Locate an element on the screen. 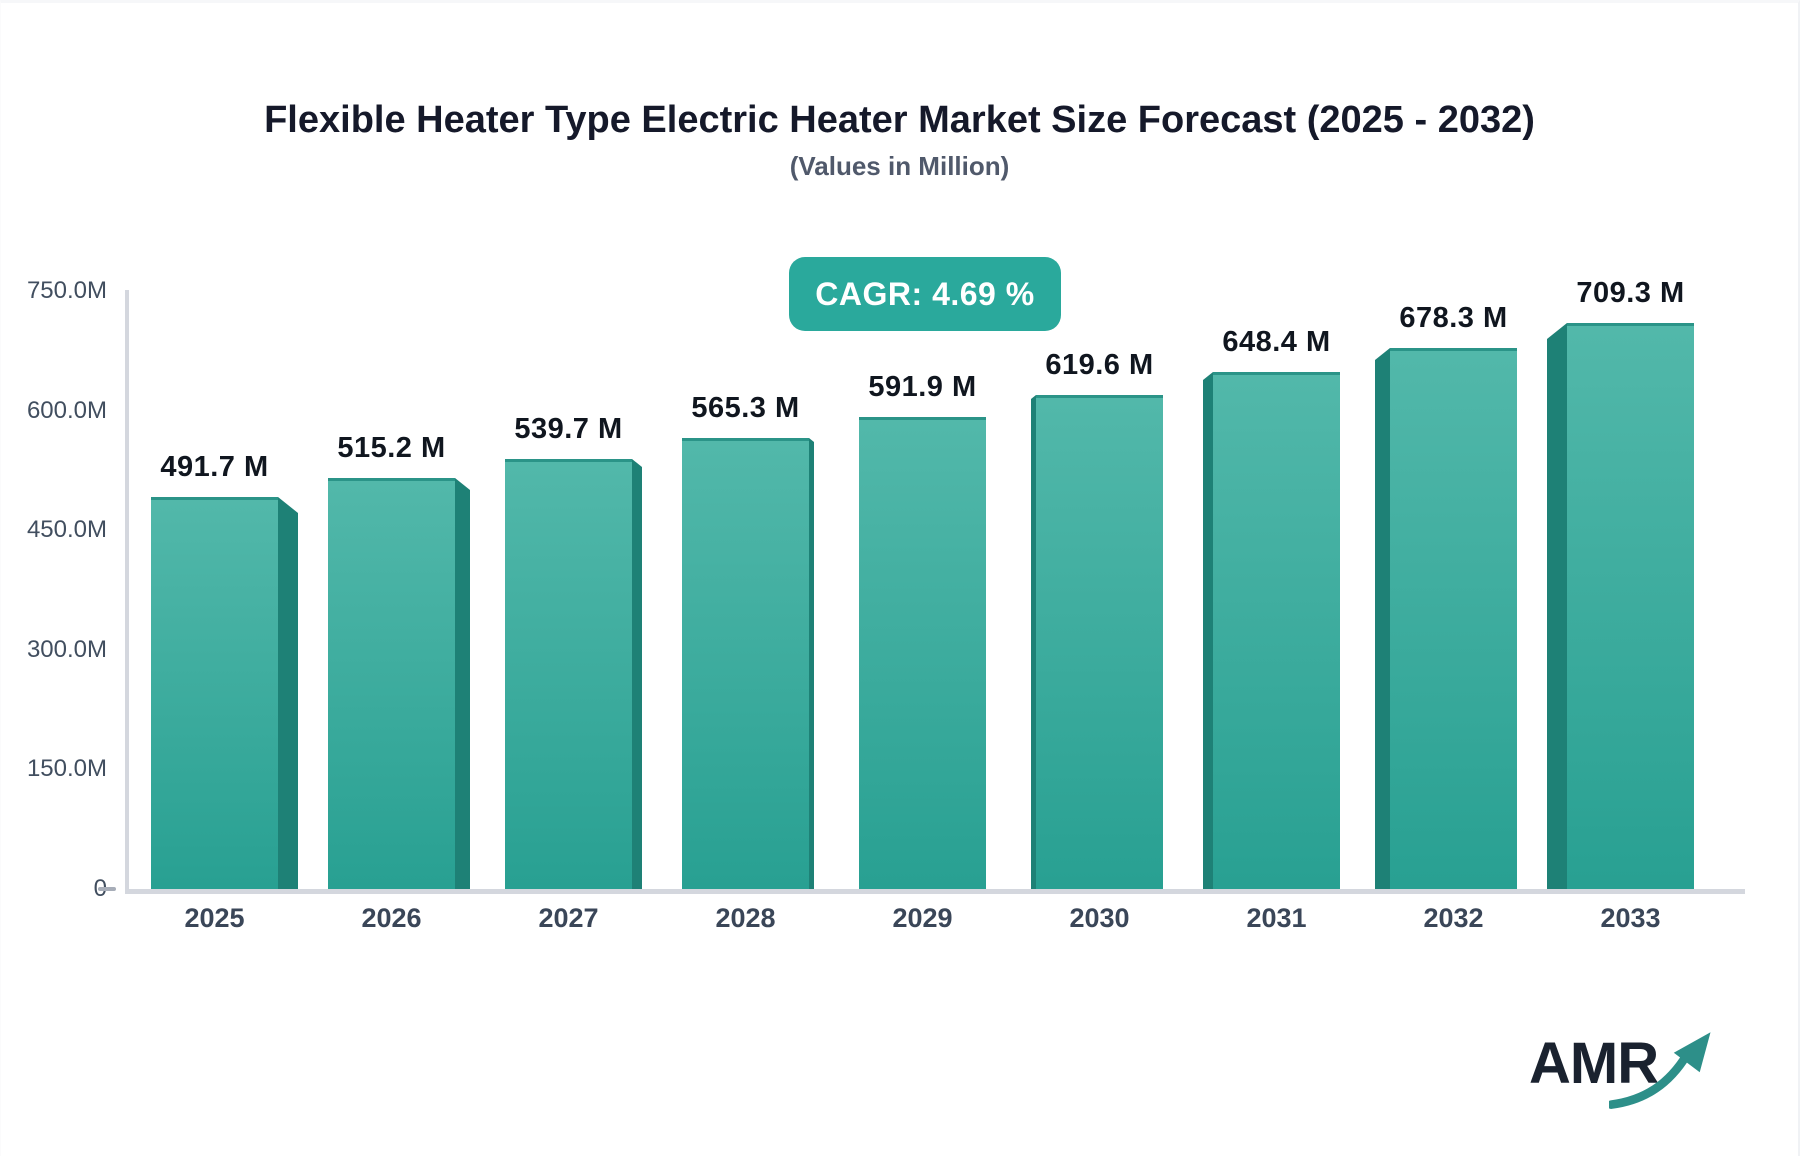 Image resolution: width=1800 pixels, height=1156 pixels. x-axis-label-2026: 2026 is located at coordinates (391, 918).